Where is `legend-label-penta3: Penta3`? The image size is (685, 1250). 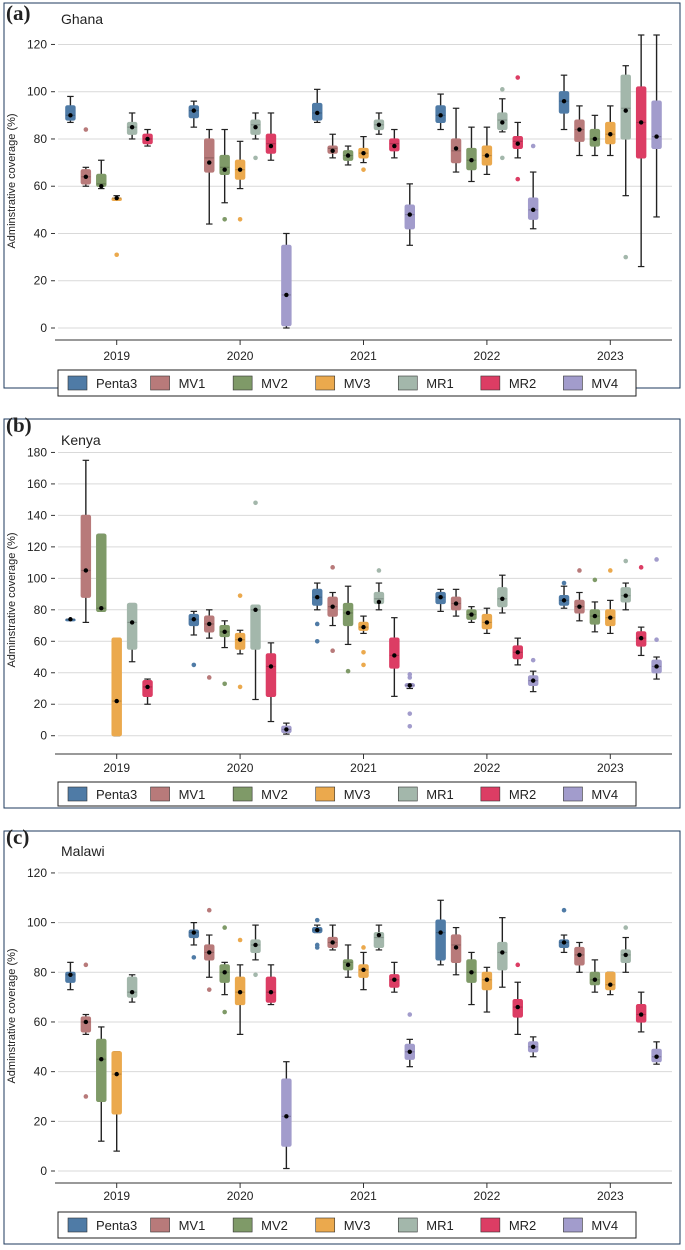 legend-label-penta3: Penta3 is located at coordinates (116, 794).